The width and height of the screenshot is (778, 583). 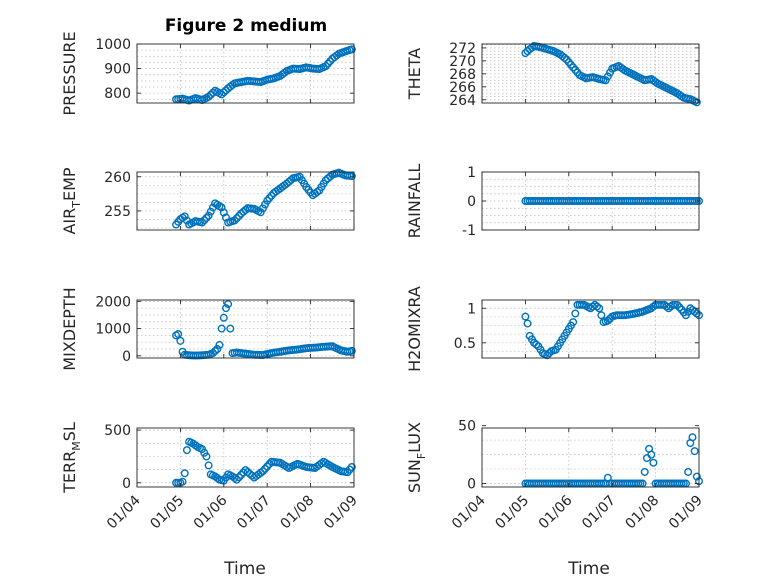 I want to click on y-tick-label: 2000, so click(x=113, y=302).